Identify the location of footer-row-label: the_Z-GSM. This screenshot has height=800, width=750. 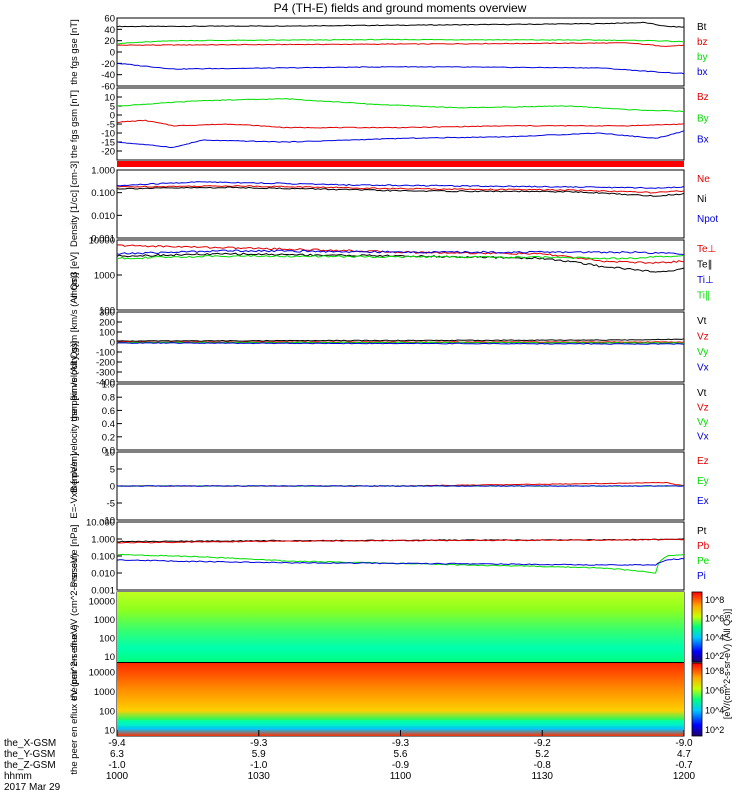
(30, 765).